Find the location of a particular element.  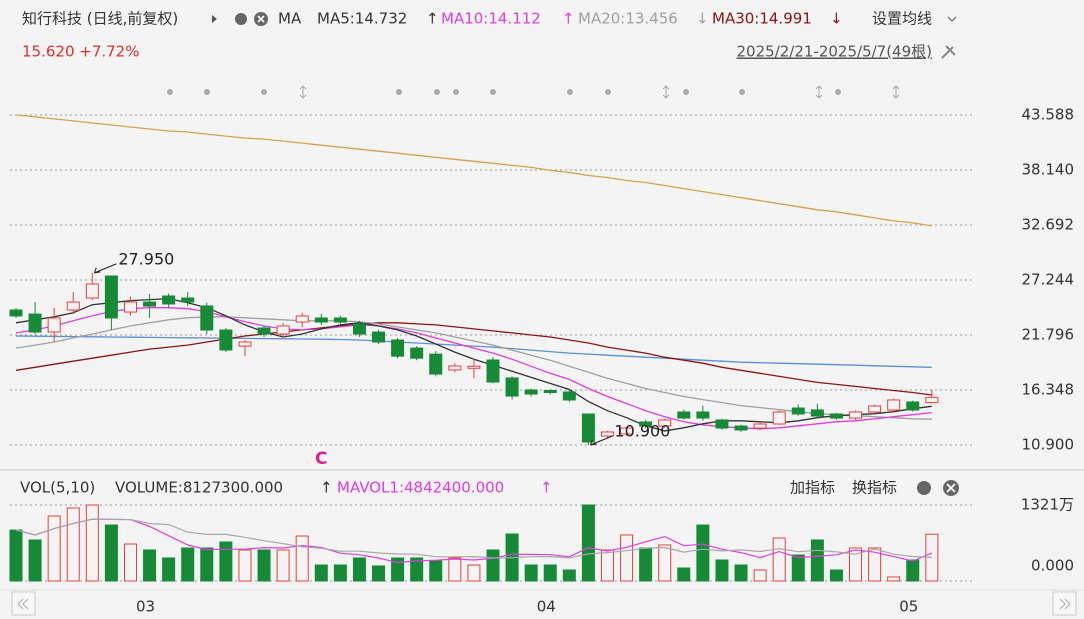

y-tick-label: 38.140 is located at coordinates (1048, 169).